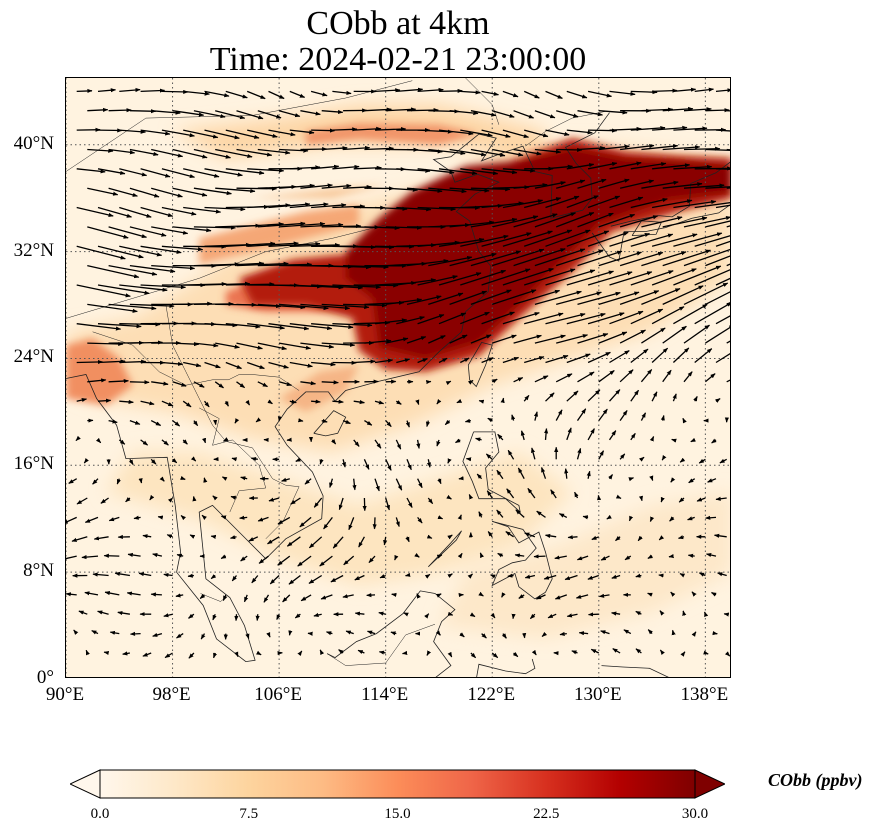 This screenshot has height=836, width=887. Describe the element at coordinates (33, 357) in the screenshot. I see `lat-tick-label-24: 24°N` at that location.